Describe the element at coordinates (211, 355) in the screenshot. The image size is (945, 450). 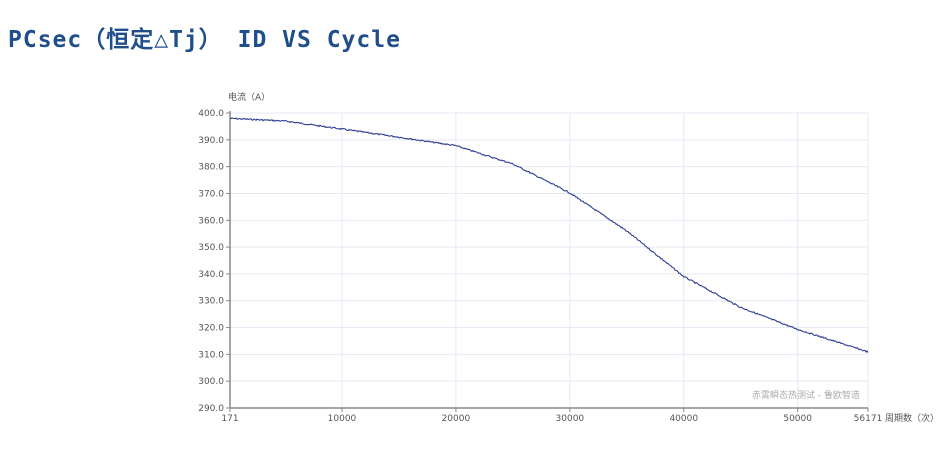
I see `y-tick-label: 310.0` at that location.